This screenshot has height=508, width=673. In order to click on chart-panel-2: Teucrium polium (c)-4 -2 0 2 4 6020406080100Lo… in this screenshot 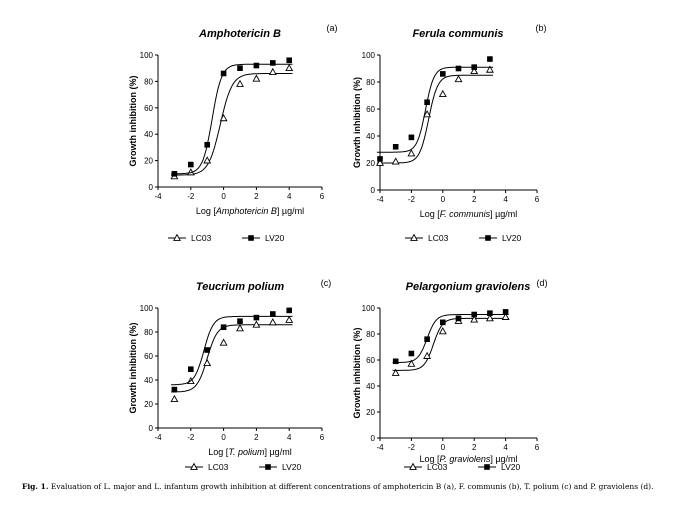, I will do `click(229, 375)`.